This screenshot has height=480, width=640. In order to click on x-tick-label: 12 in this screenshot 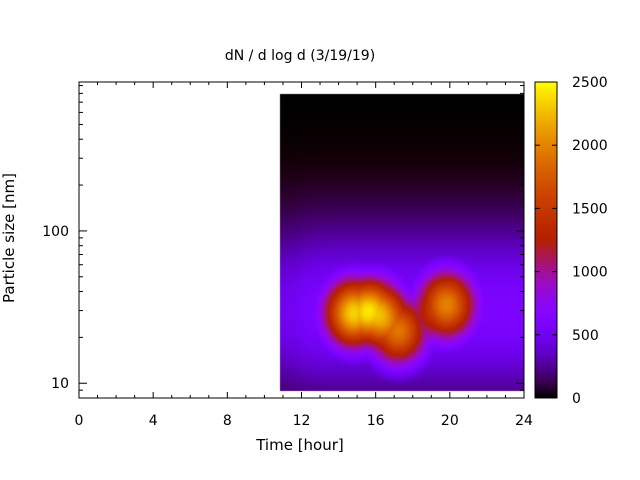, I will do `click(302, 421)`.